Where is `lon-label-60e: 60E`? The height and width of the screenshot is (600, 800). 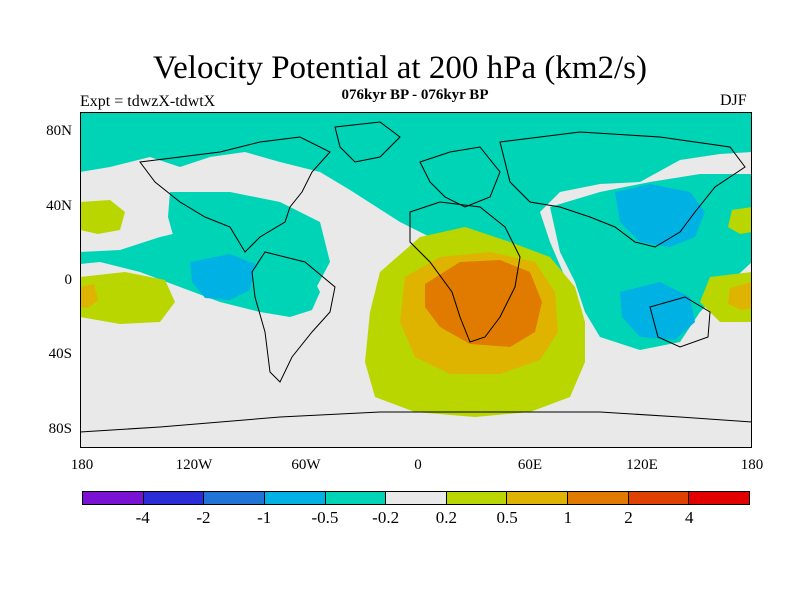 lon-label-60e: 60E is located at coordinates (530, 465).